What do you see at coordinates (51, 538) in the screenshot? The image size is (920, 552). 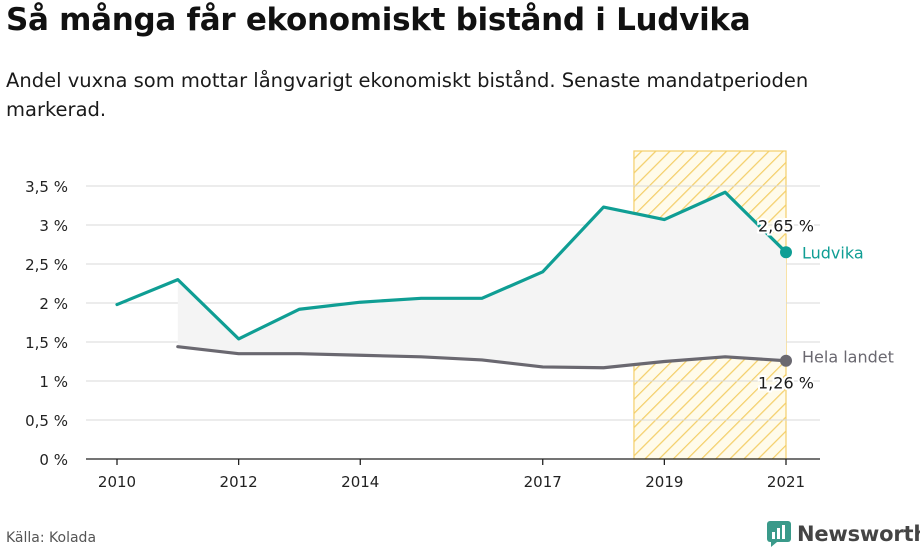 I see `source-note: Källa: Kolada` at bounding box center [51, 538].